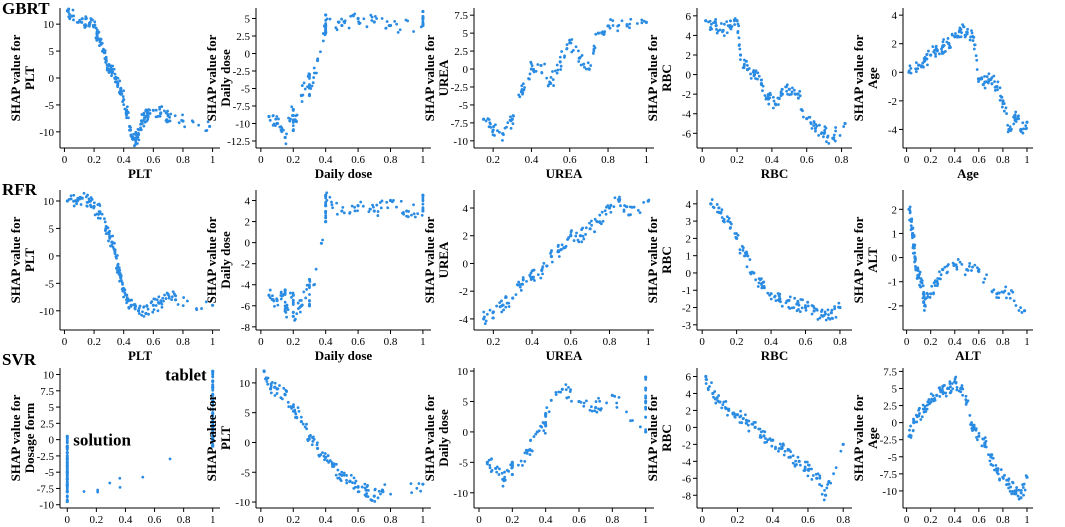 This screenshot has height=527, width=1065. I want to click on y-tick-label: -7.5, so click(889, 475).